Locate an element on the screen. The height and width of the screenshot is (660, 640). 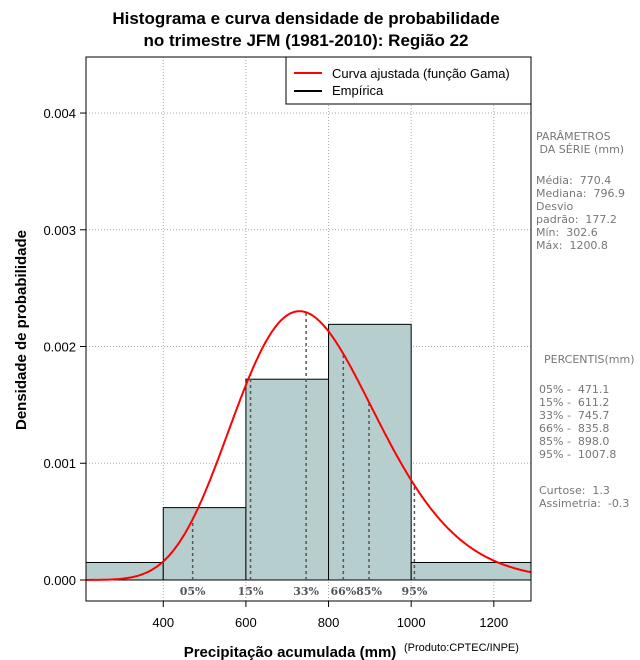
x-tick-label-1: 600 is located at coordinates (246, 622).